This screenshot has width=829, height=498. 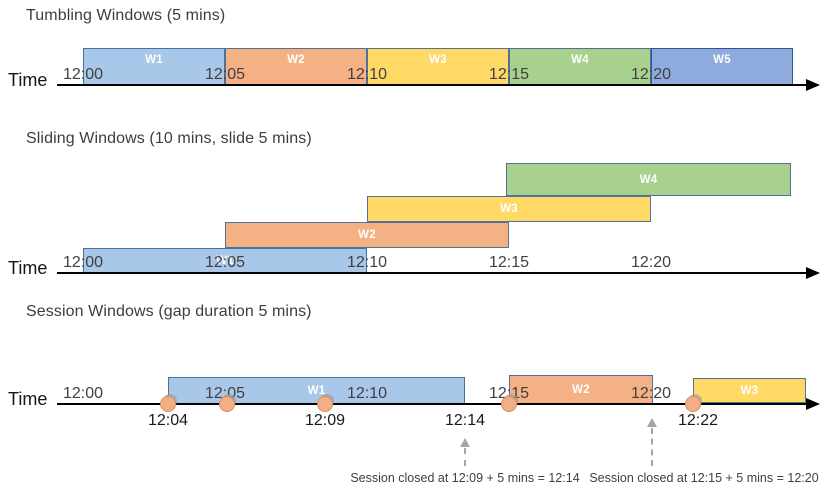 I want to click on window-w5: W5, so click(x=722, y=66).